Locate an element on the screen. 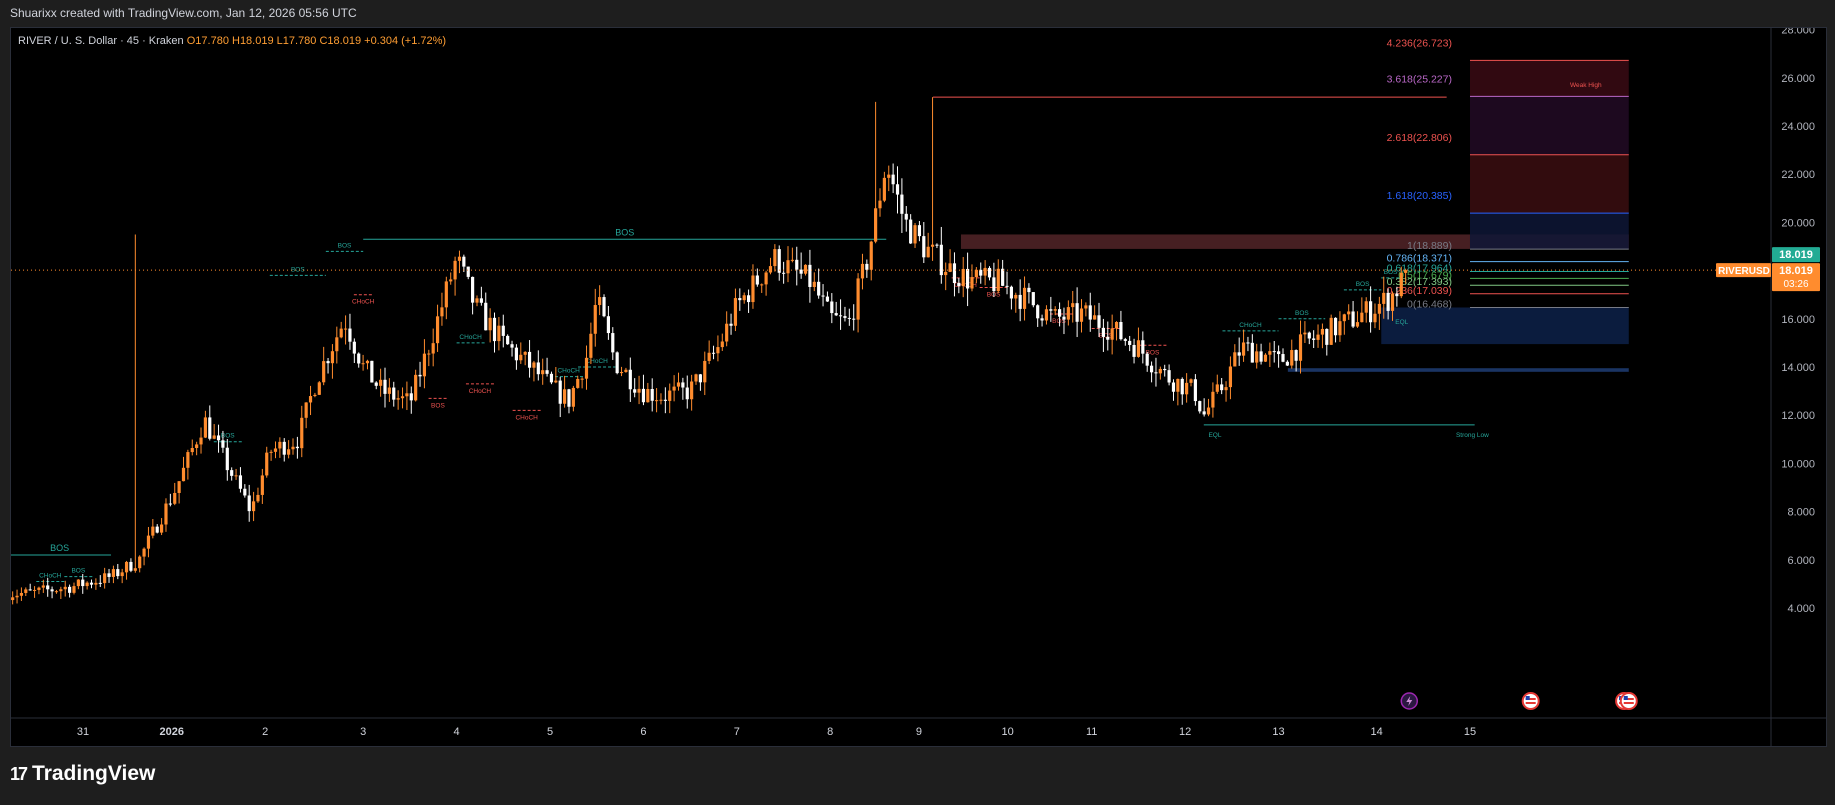 The width and height of the screenshot is (1835, 805). structure-label-9: BOS is located at coordinates (438, 405).